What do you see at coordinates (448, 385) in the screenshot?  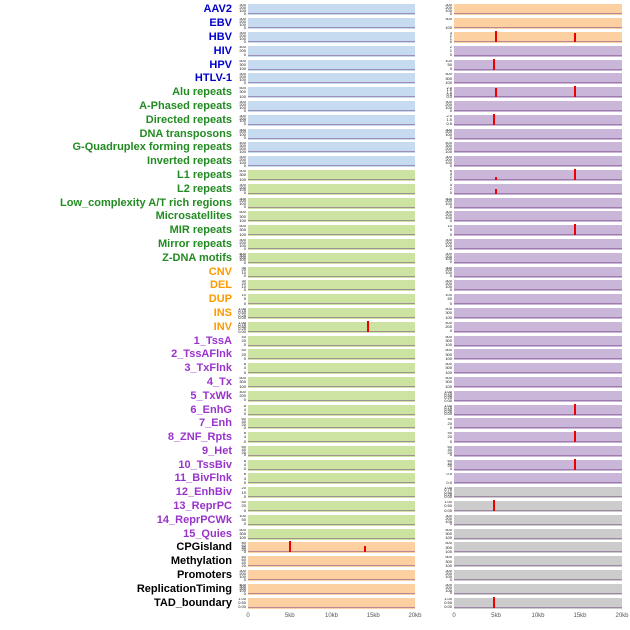 I see `y-tick-label: 100` at bounding box center [448, 385].